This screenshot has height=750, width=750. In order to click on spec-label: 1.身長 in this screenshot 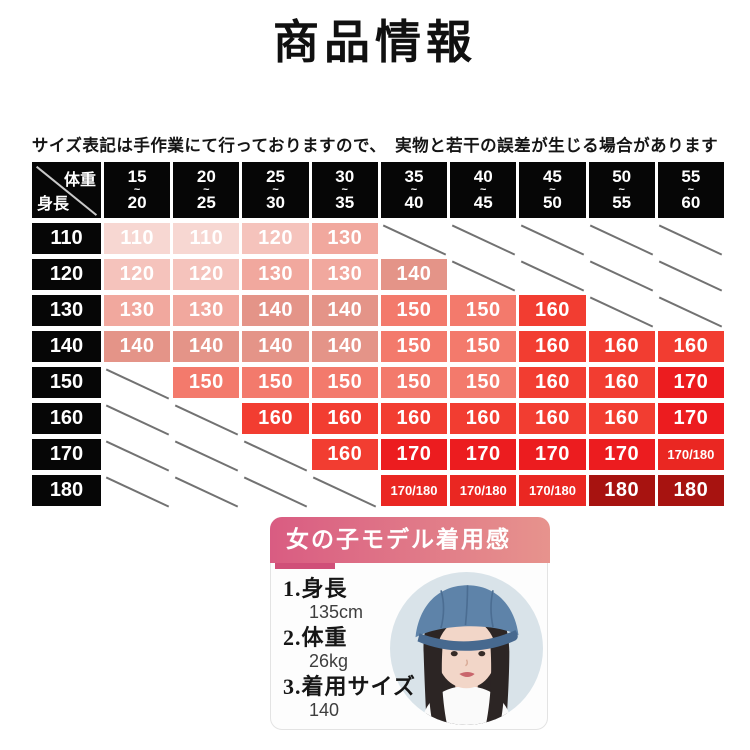, I will do `click(315, 588)`.